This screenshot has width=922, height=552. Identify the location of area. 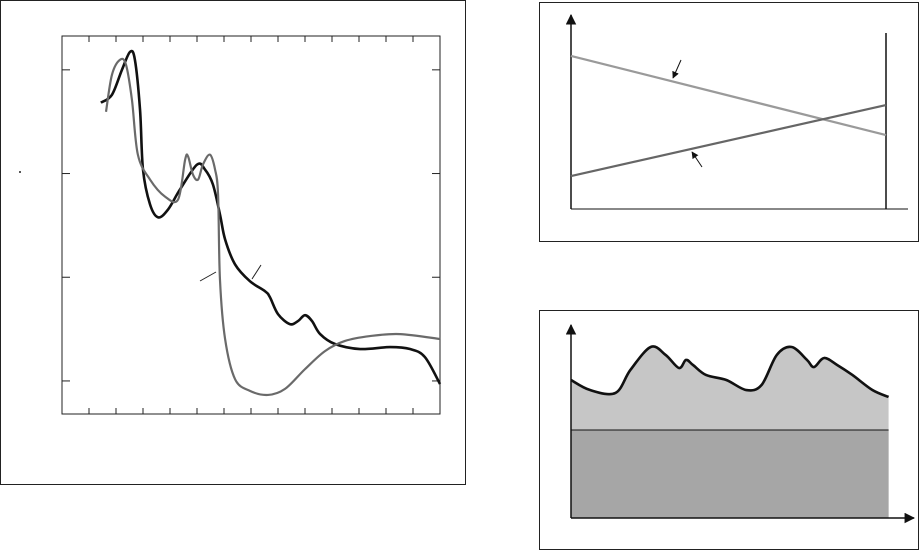
(730, 473).